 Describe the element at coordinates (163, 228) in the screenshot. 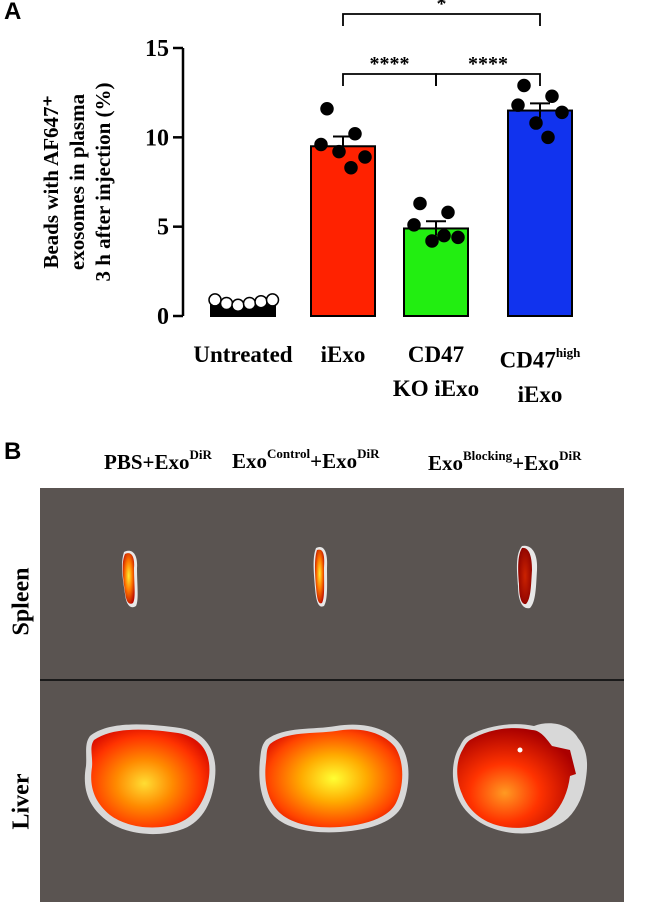

I see `y-tick-label: 5` at that location.